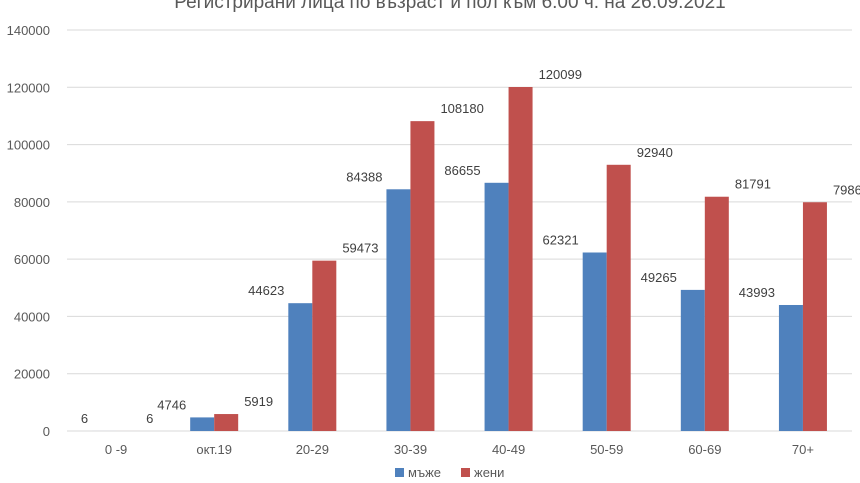 The height and width of the screenshot is (483, 860). I want to click on data-label: 84388, so click(364, 176).